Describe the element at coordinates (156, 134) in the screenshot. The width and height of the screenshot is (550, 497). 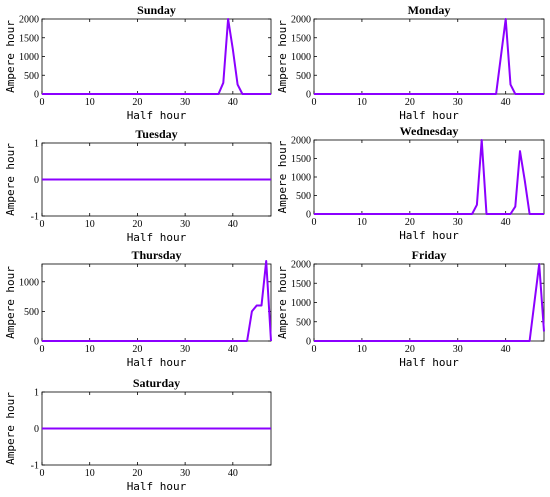
I see `chart-title: Tuesday` at that location.